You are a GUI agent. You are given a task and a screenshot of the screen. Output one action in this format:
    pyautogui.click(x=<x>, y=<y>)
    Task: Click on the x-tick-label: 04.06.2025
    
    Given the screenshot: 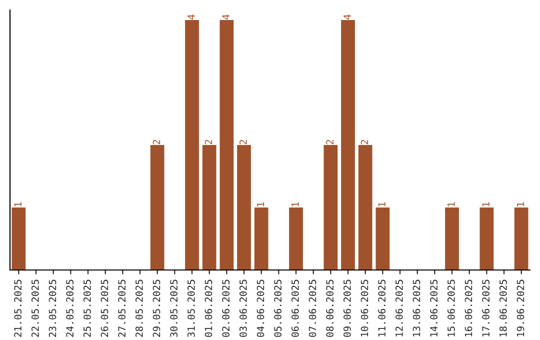 What is the action you would take?
    pyautogui.click(x=260, y=308)
    